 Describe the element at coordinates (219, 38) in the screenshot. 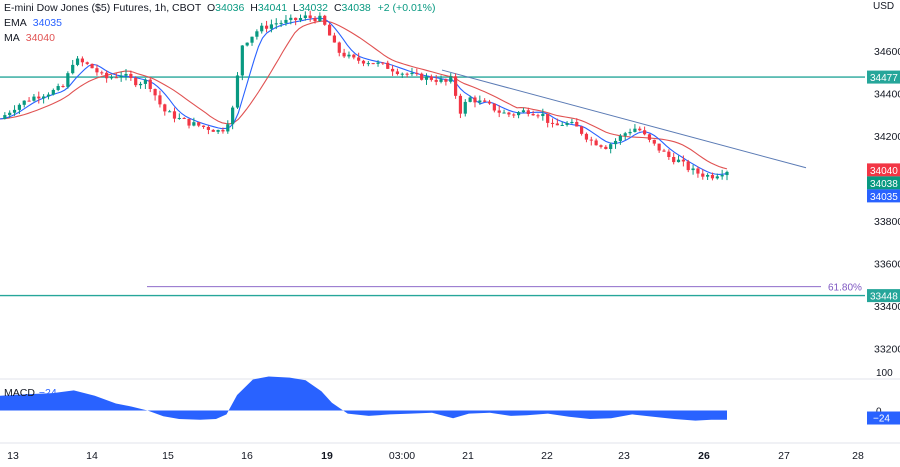

I see `ma-row: MA 34040` at that location.